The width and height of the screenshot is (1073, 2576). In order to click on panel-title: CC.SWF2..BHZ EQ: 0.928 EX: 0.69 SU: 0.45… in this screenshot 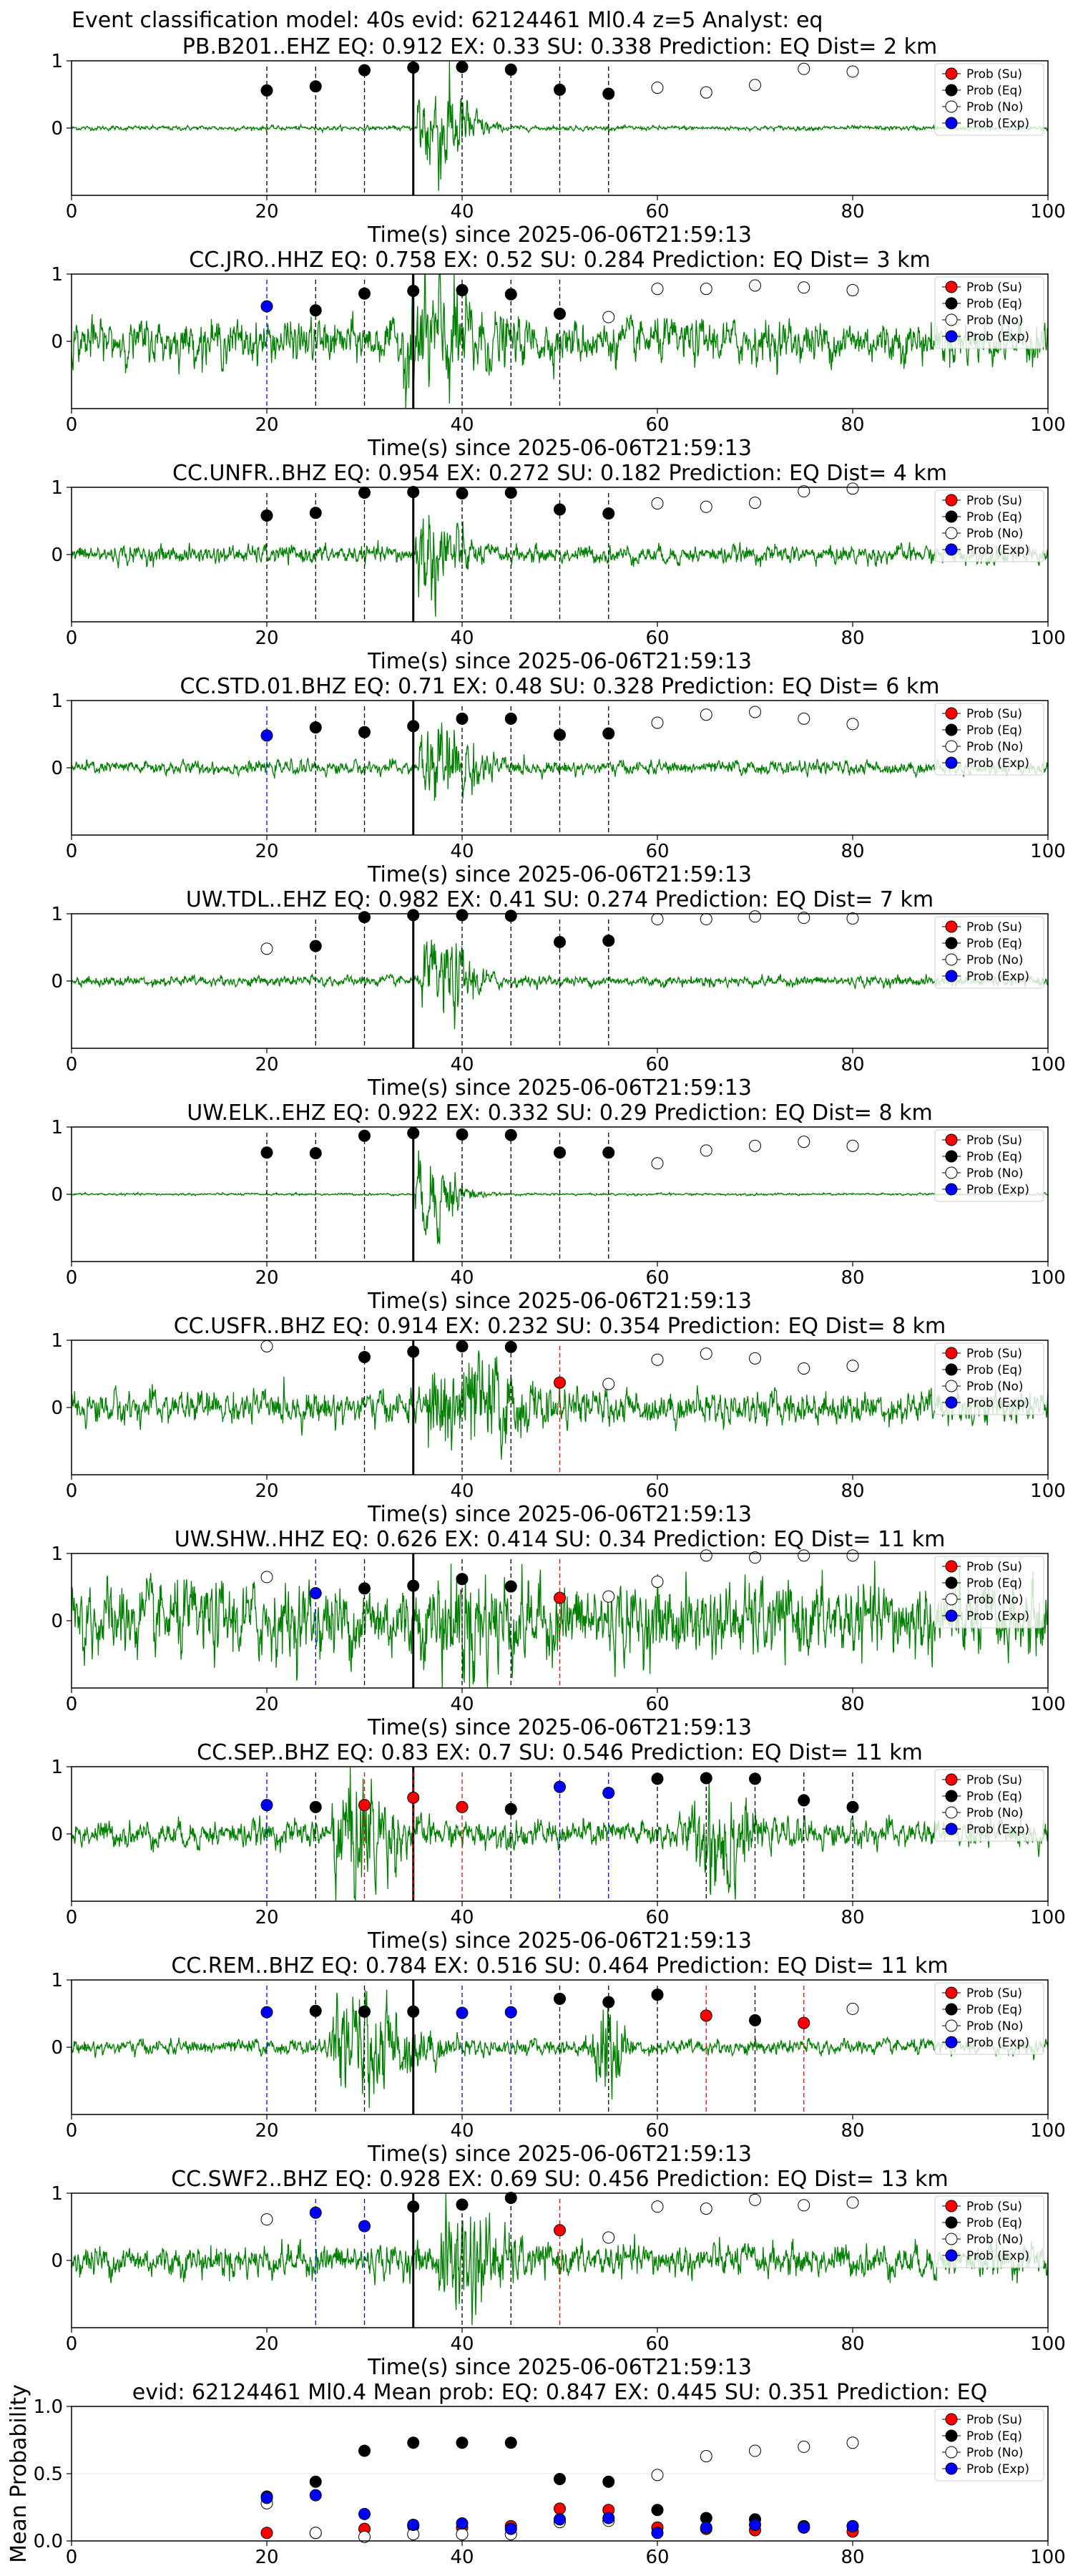, I will do `click(560, 2179)`.